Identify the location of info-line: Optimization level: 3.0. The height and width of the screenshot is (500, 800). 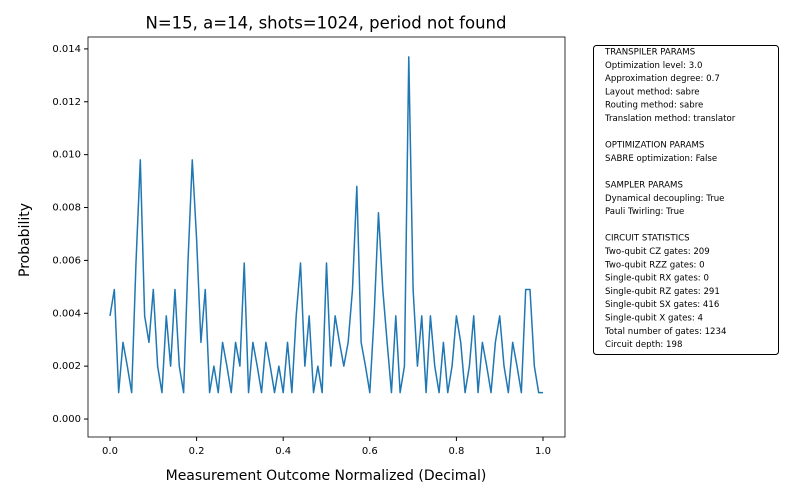
(653, 66).